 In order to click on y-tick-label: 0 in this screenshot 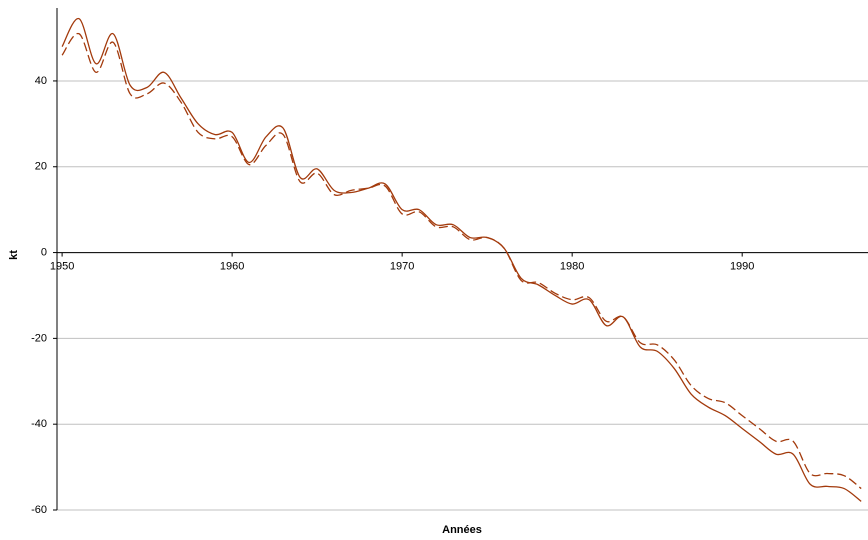, I will do `click(44, 252)`.